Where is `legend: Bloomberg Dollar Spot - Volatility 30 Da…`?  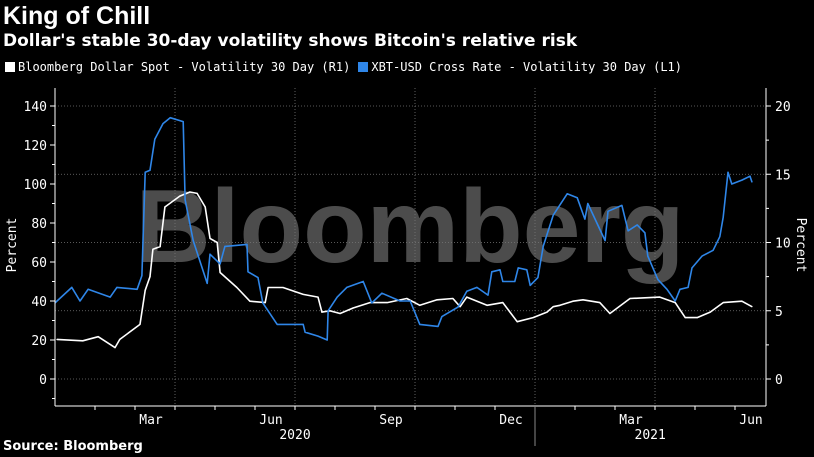
legend: Bloomberg Dollar Spot - Volatility 30 Da… is located at coordinates (343, 67).